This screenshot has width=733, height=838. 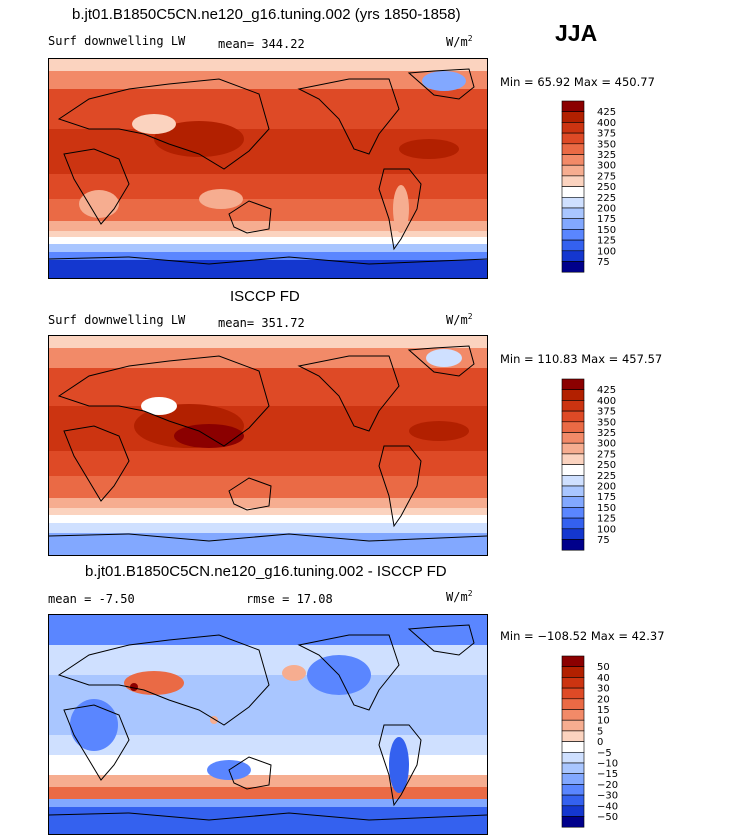 I want to click on panel-3-colorbar: 50 40 30 20 15 10 5 0 −5 −10 −15 −20 −30 −40 −50, so click(x=596, y=741).